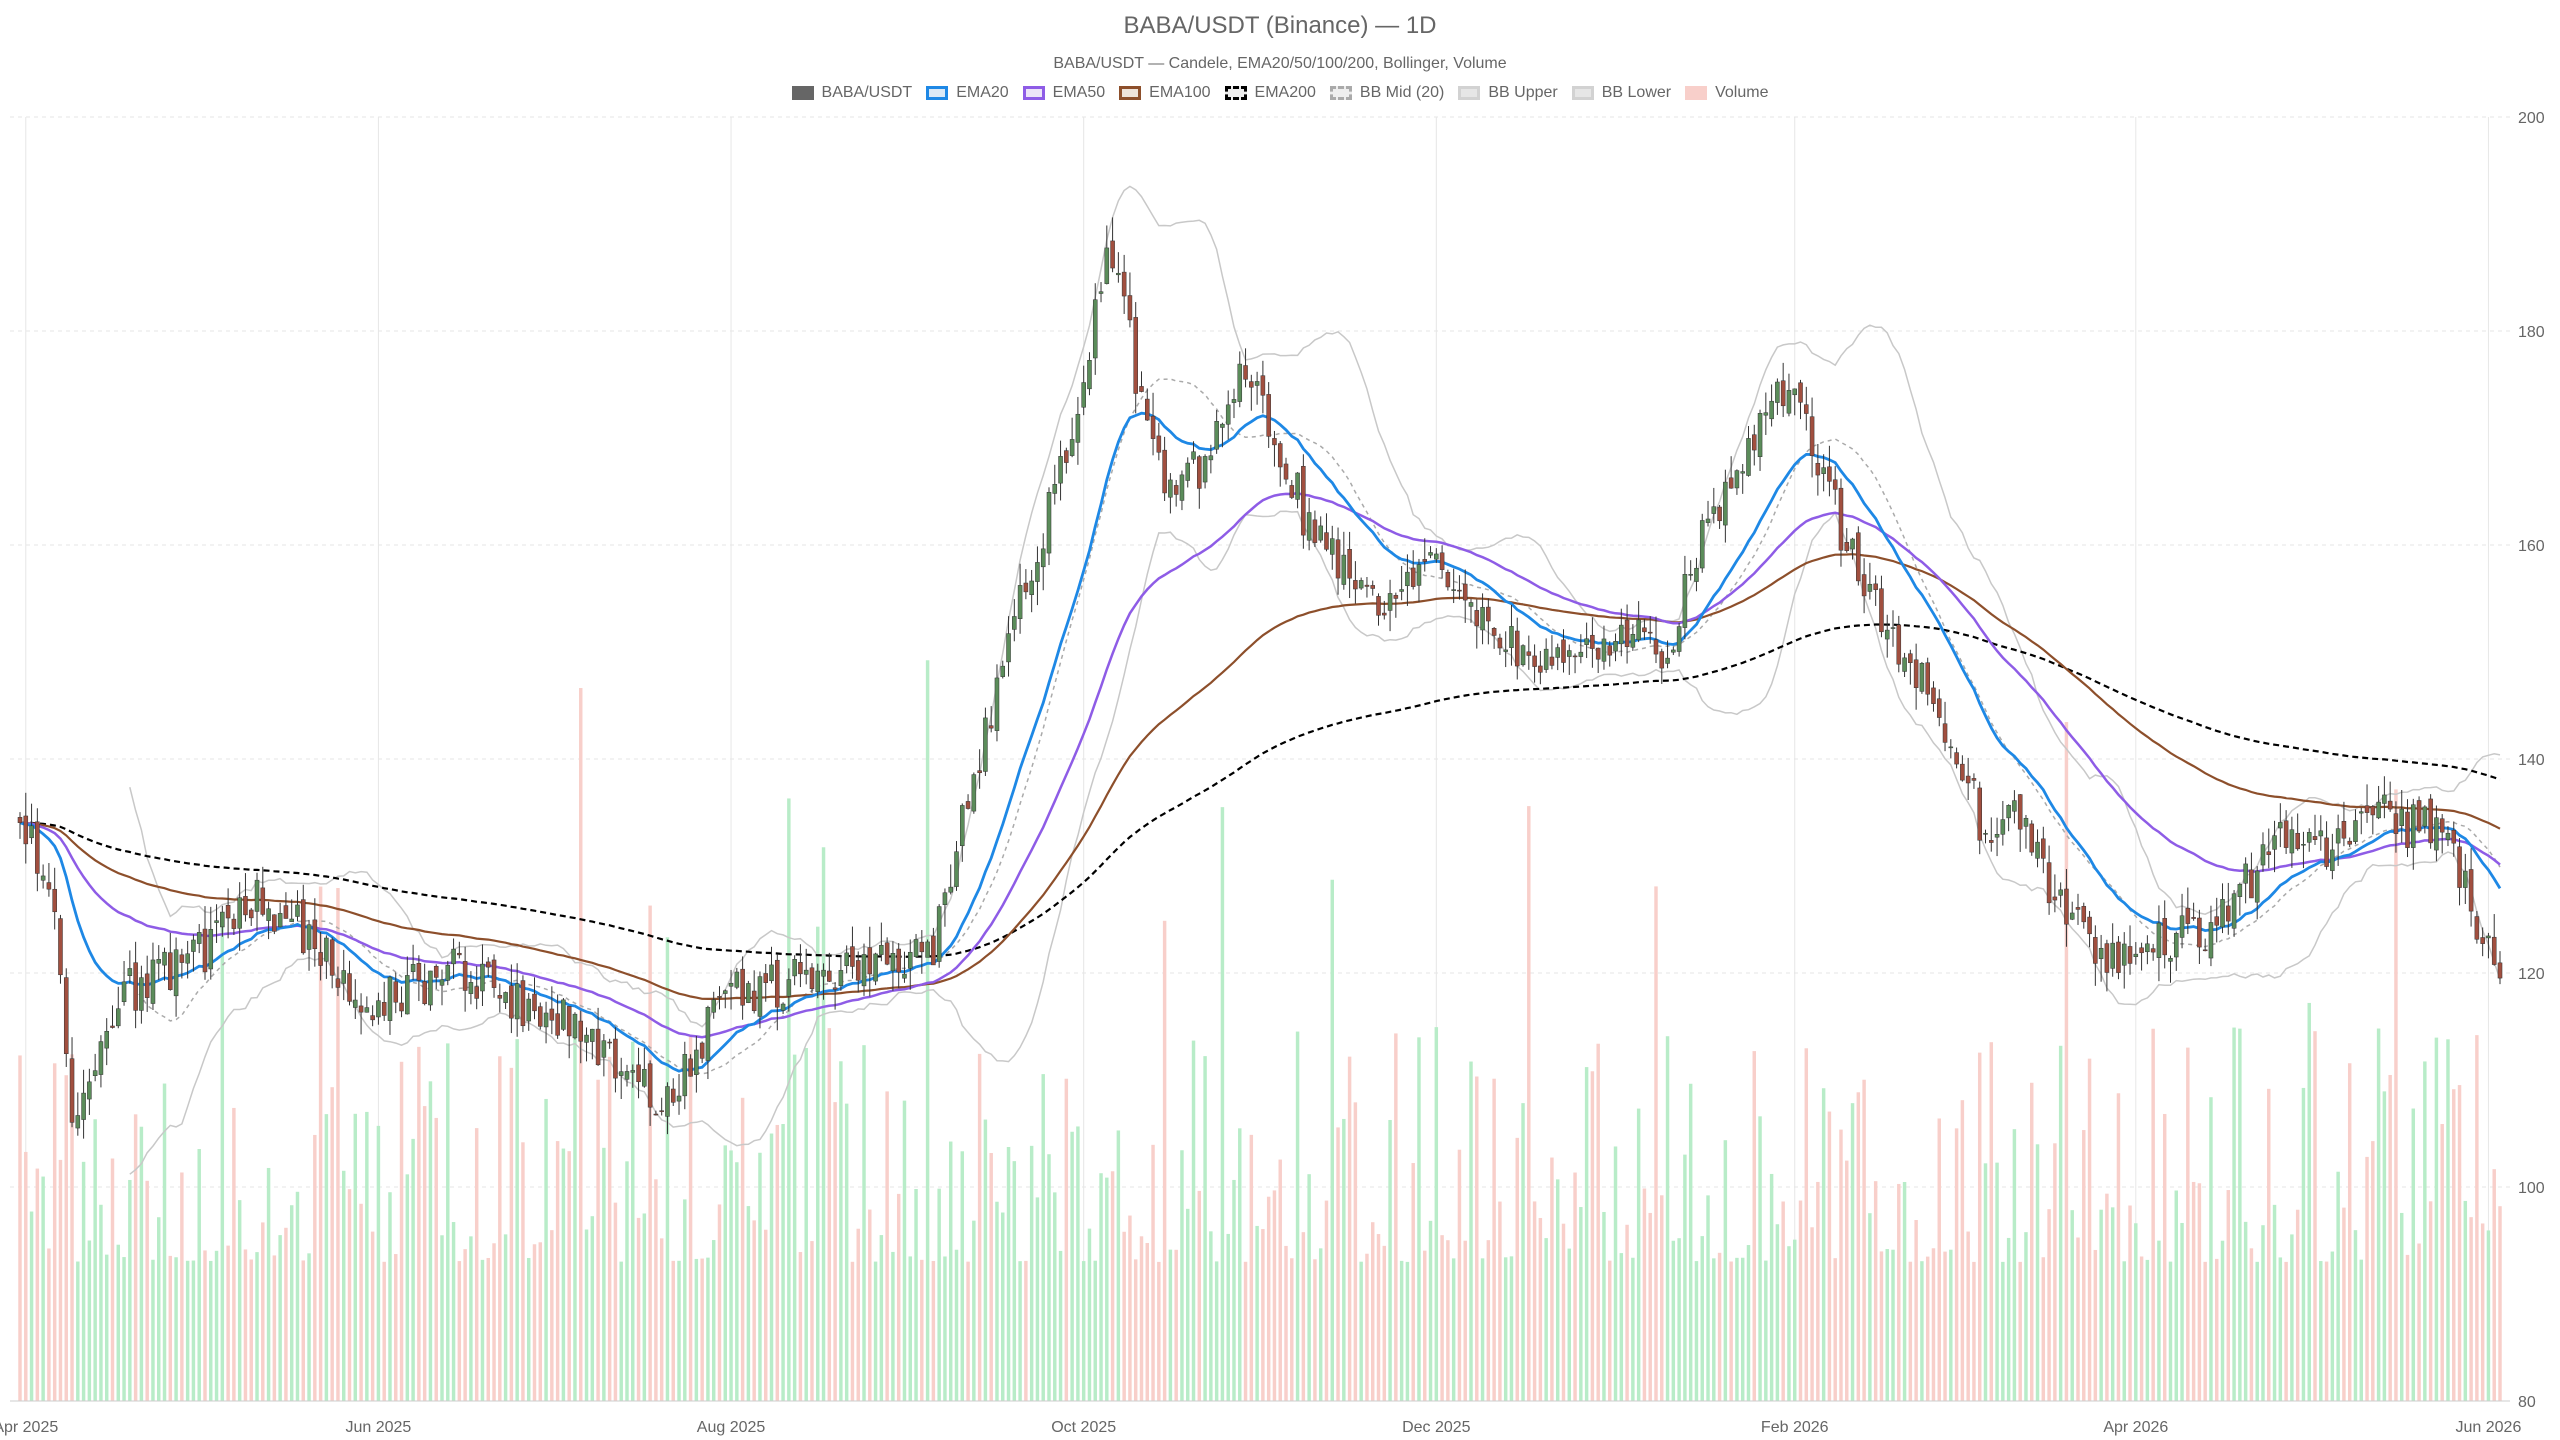 This screenshot has width=2560, height=1440. I want to click on legend-item-ema200: EMA200, so click(1270, 93).